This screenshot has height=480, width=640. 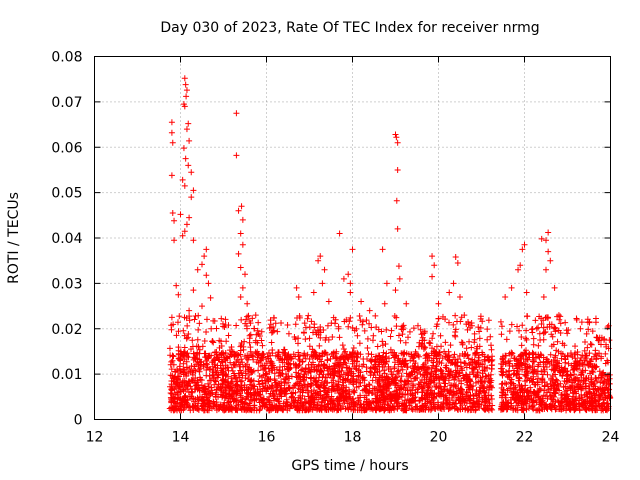 What do you see at coordinates (66, 375) in the screenshot?
I see `y-tick-label: 0.01` at bounding box center [66, 375].